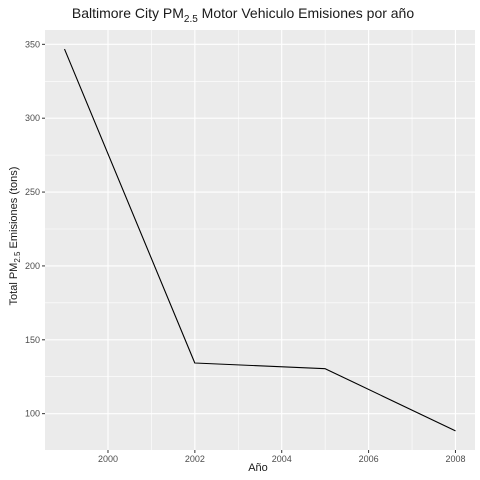 The width and height of the screenshot is (480, 480). I want to click on x-tick-label: 2006, so click(369, 459).